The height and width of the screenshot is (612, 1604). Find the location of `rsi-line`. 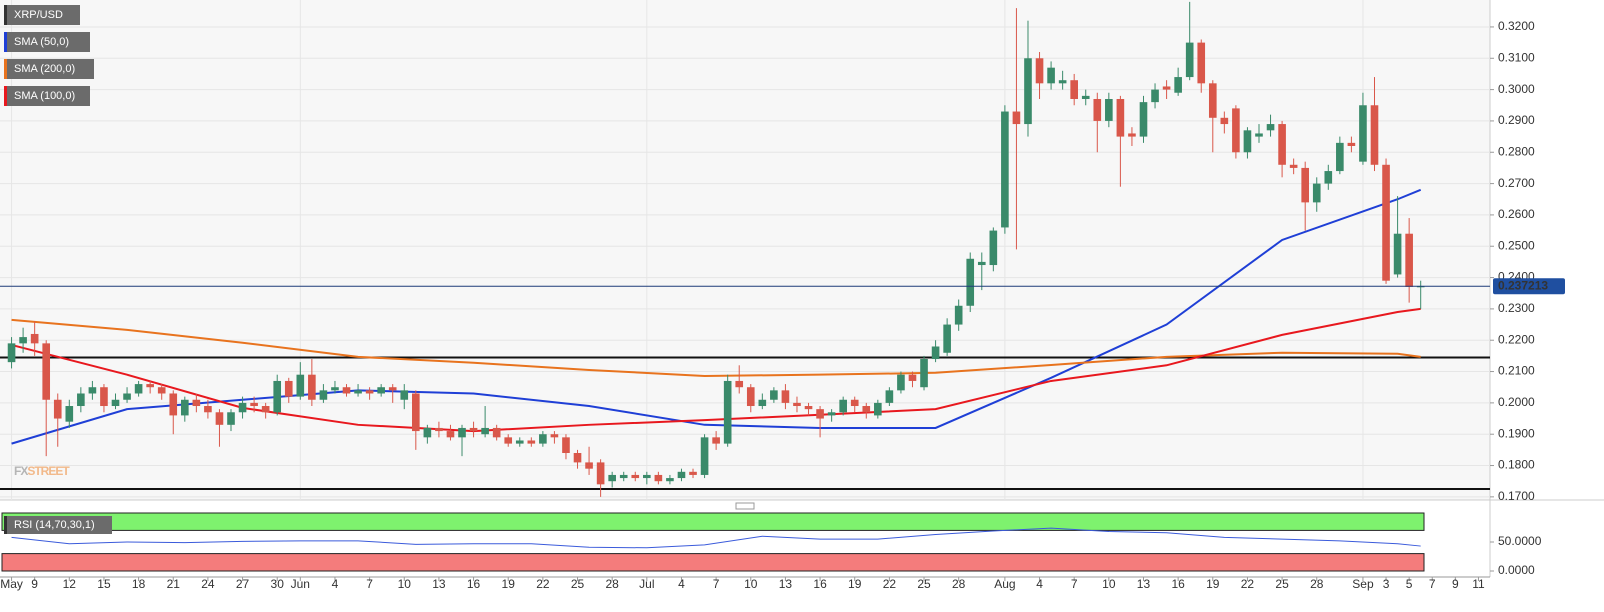

rsi-line is located at coordinates (716, 538).